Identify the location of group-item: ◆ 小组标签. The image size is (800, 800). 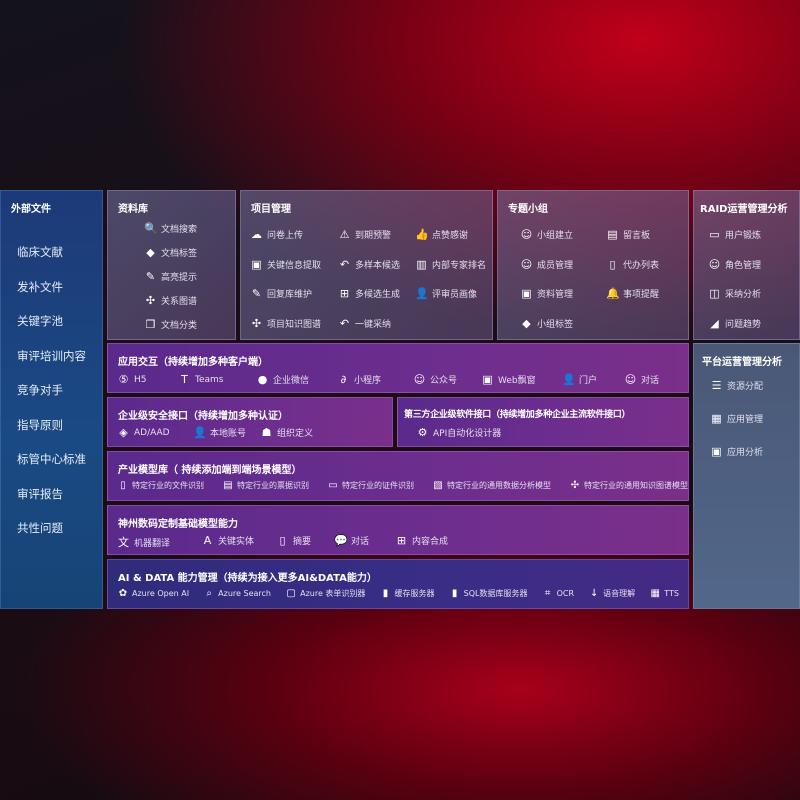
(546, 323).